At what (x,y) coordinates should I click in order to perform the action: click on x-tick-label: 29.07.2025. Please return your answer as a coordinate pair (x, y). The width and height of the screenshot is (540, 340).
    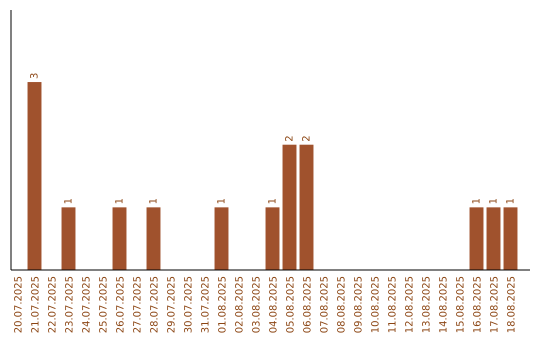
    Looking at the image, I should click on (172, 305).